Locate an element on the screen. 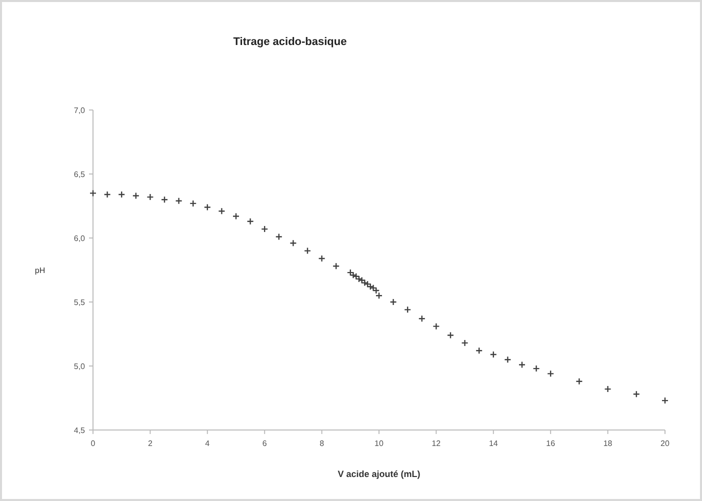  x-tick-label: 8 is located at coordinates (322, 443).